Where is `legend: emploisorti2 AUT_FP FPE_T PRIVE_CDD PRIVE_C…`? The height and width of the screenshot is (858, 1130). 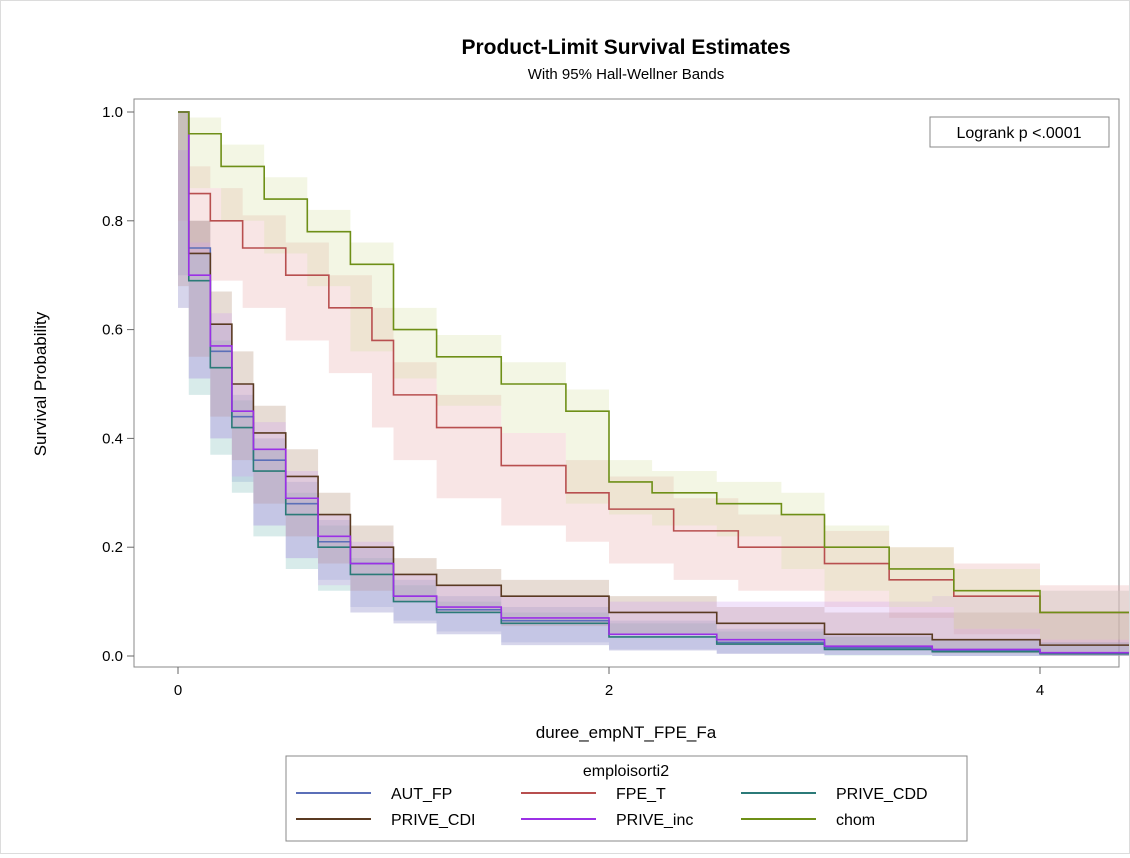 legend: emploisorti2 AUT_FP FPE_T PRIVE_CDD PRIVE_C… is located at coordinates (626, 798).